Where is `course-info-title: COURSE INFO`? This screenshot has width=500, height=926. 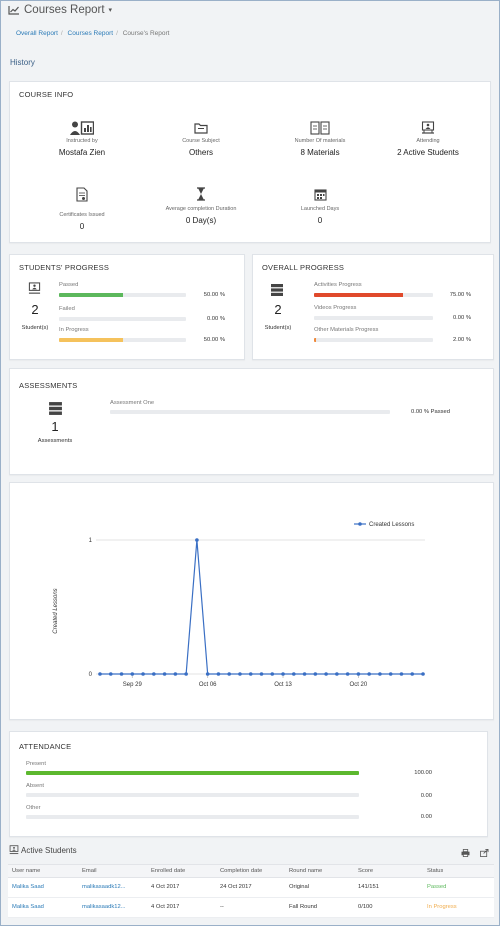
course-info-title: COURSE INFO is located at coordinates (46, 94).